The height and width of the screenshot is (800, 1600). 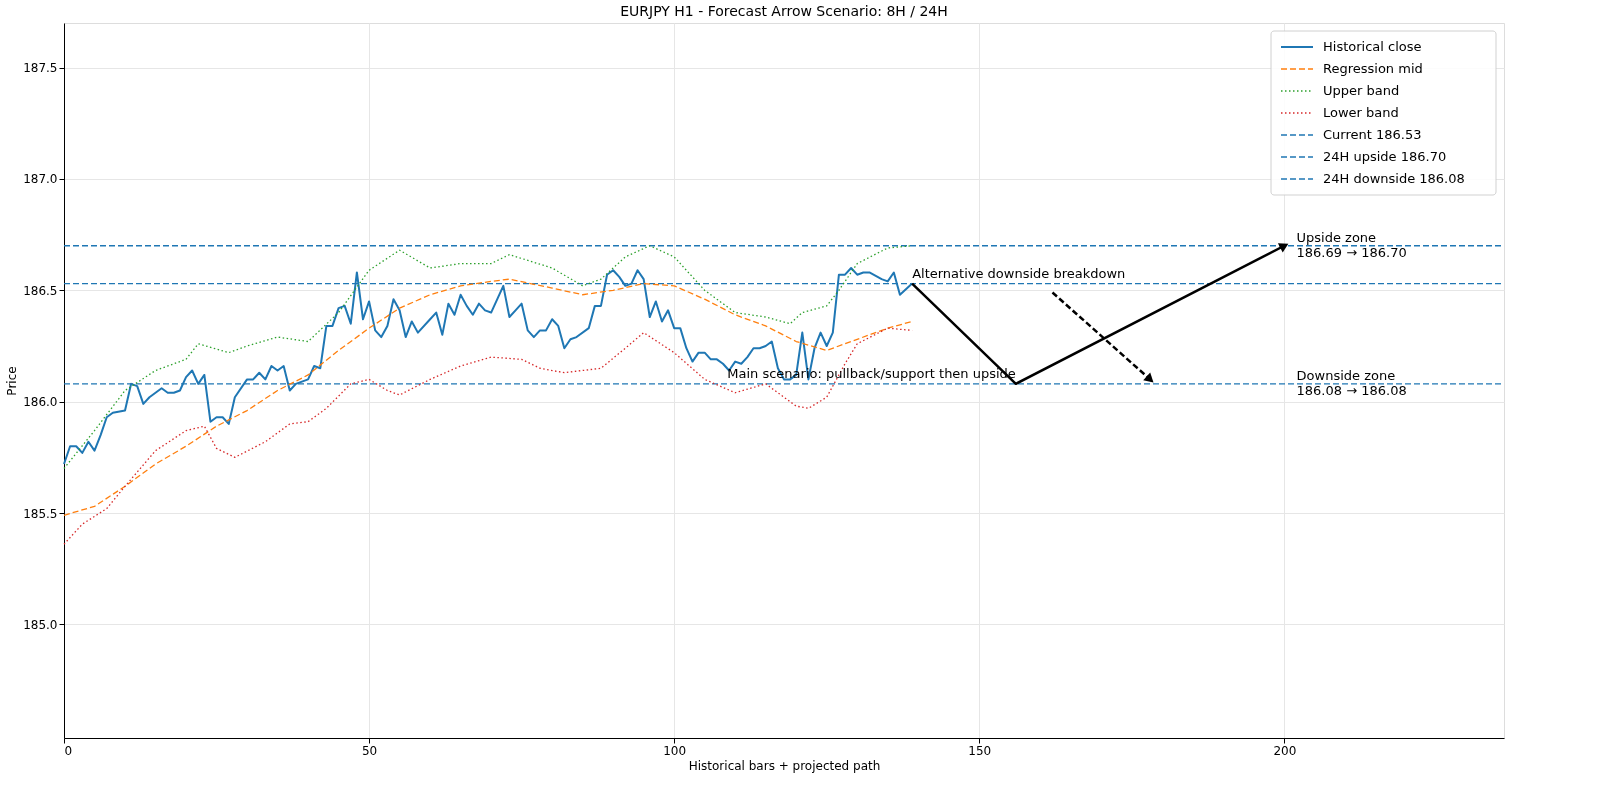 What do you see at coordinates (784, 11) in the screenshot?
I see `chart-title: EURJPY H1 - Forecast Arrow Scenario: 8H / 24H` at bounding box center [784, 11].